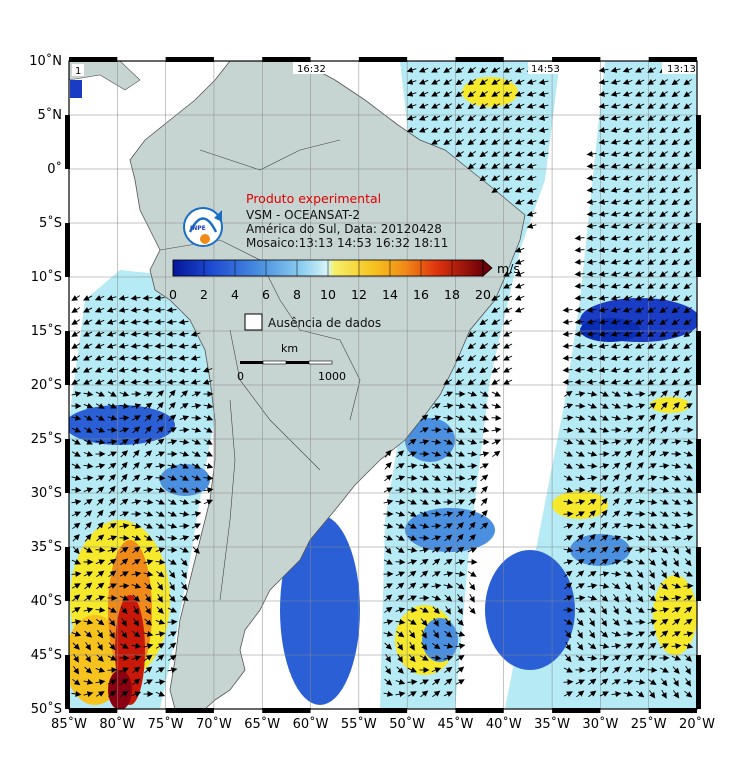 The width and height of the screenshot is (741, 781). Describe the element at coordinates (166, 724) in the screenshot. I see `longitude-label: 75˚W` at that location.